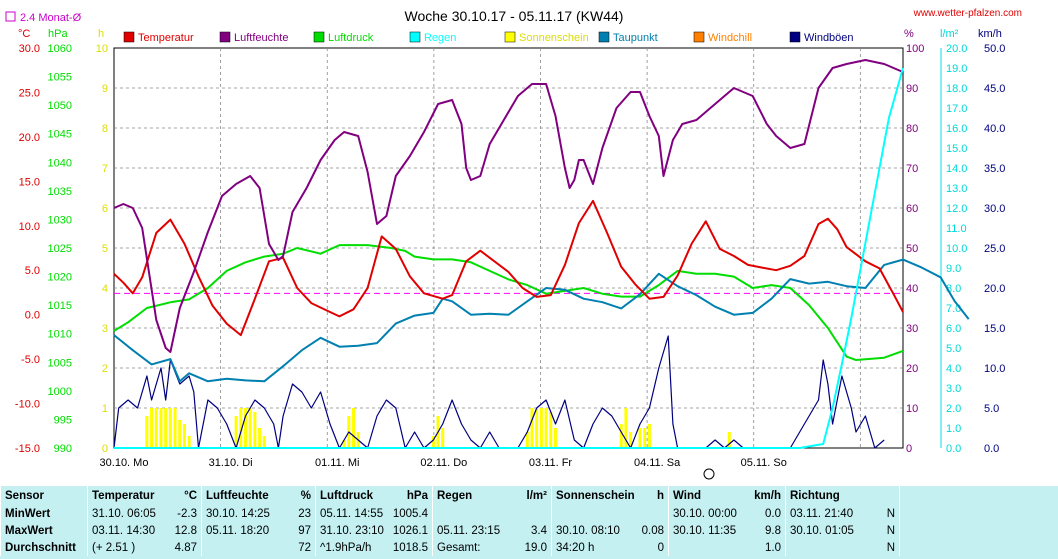 The width and height of the screenshot is (1058, 559). What do you see at coordinates (60, 106) in the screenshot?
I see `axis-tick-pressure: 1050` at bounding box center [60, 106].